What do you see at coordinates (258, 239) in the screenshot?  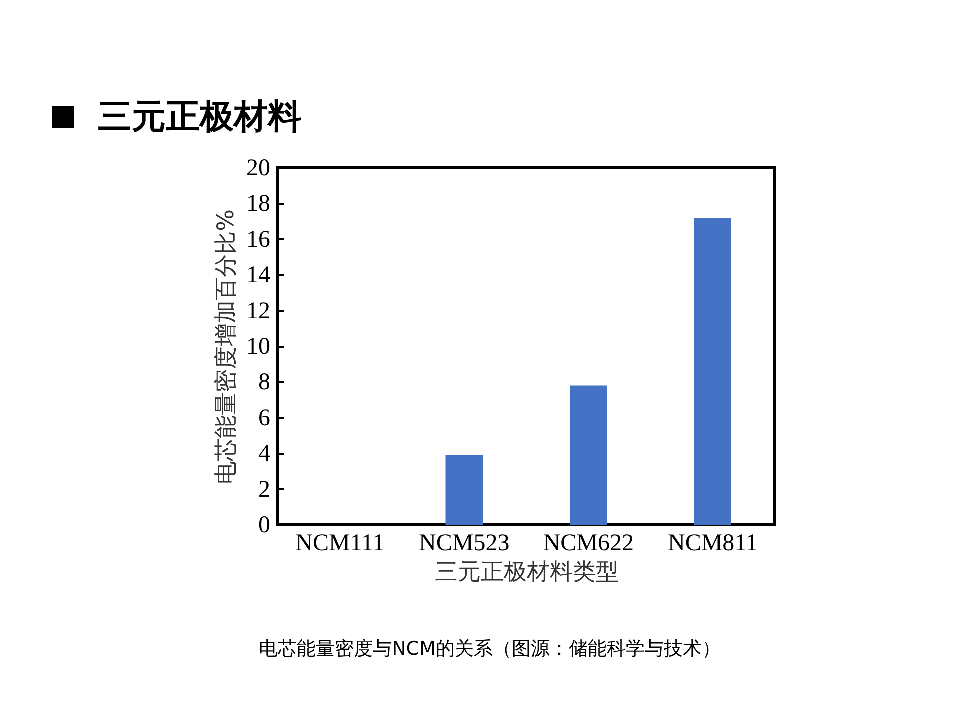 I see `y-tick-label: 16` at bounding box center [258, 239].